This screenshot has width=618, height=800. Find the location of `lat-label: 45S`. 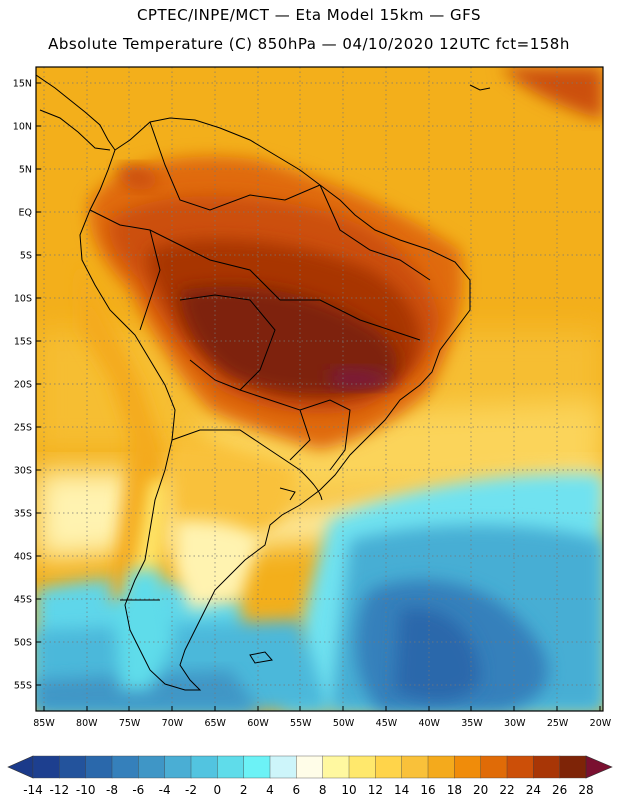

lat-label: 45S is located at coordinates (23, 600).